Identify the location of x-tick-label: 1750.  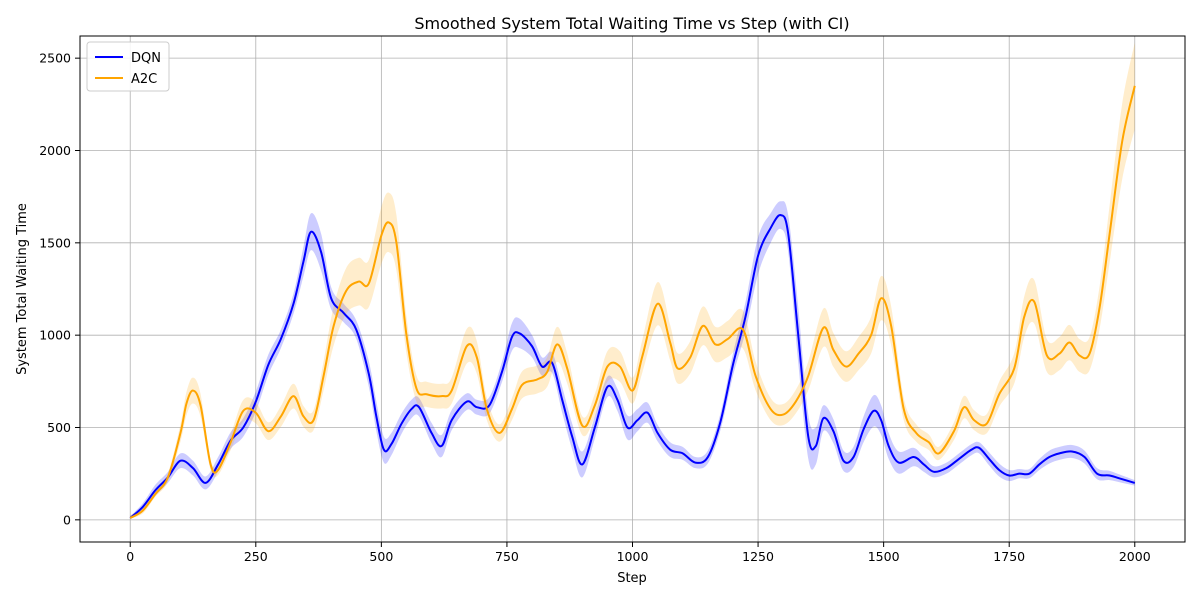
(1009, 556).